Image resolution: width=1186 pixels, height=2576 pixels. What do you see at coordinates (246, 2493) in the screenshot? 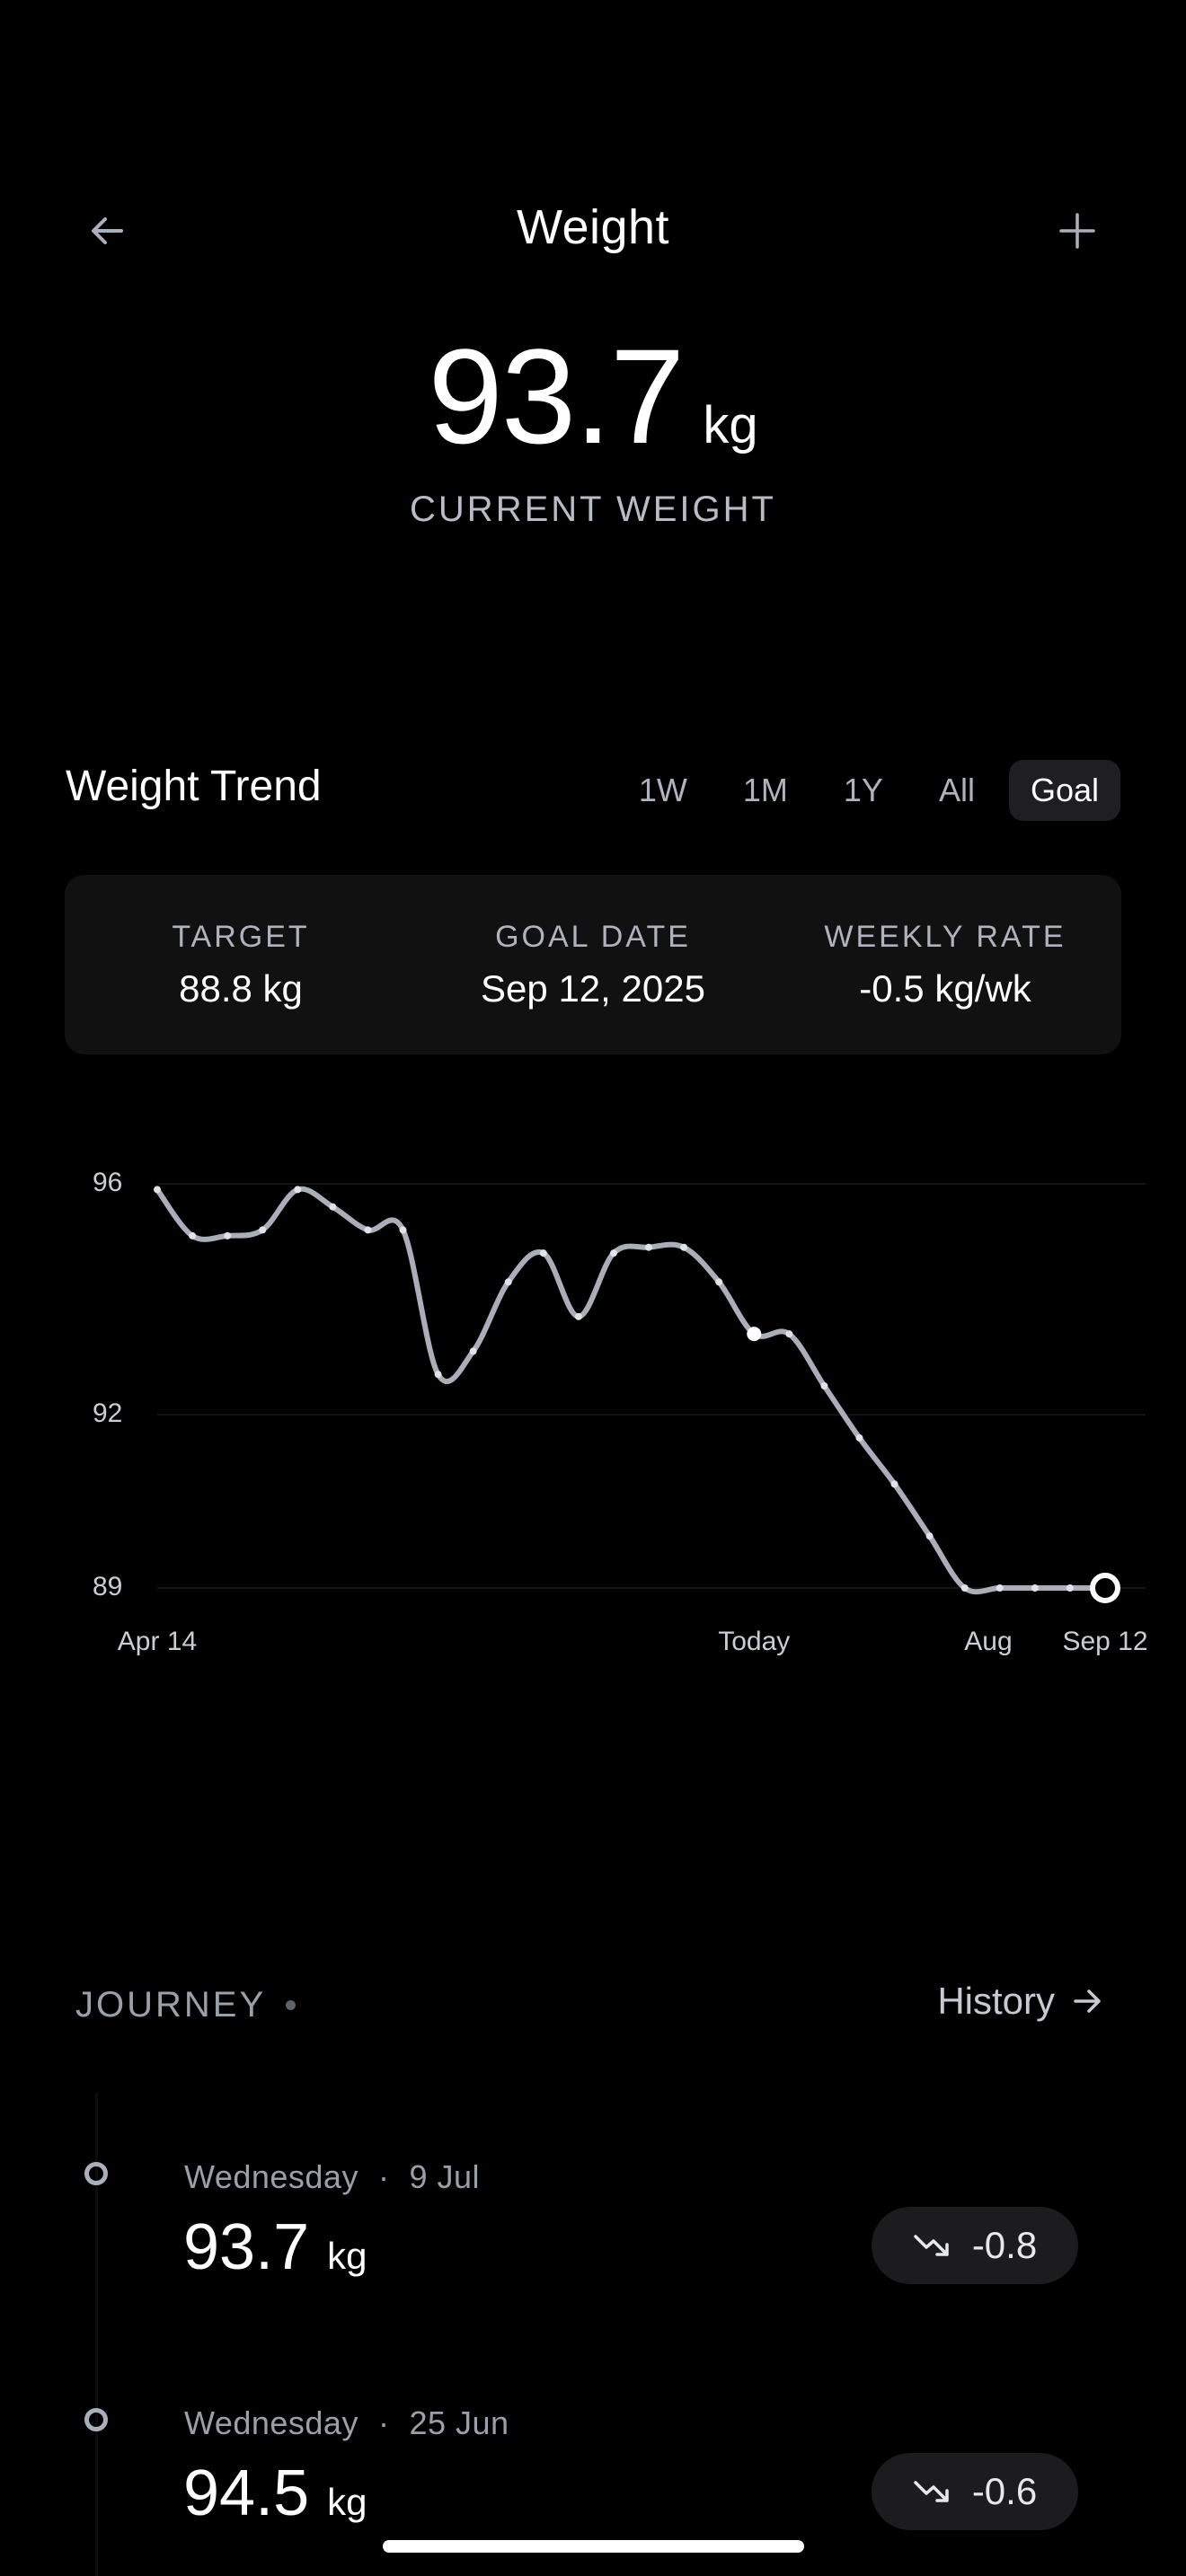
I see `entry-weight-value: 94.5` at bounding box center [246, 2493].